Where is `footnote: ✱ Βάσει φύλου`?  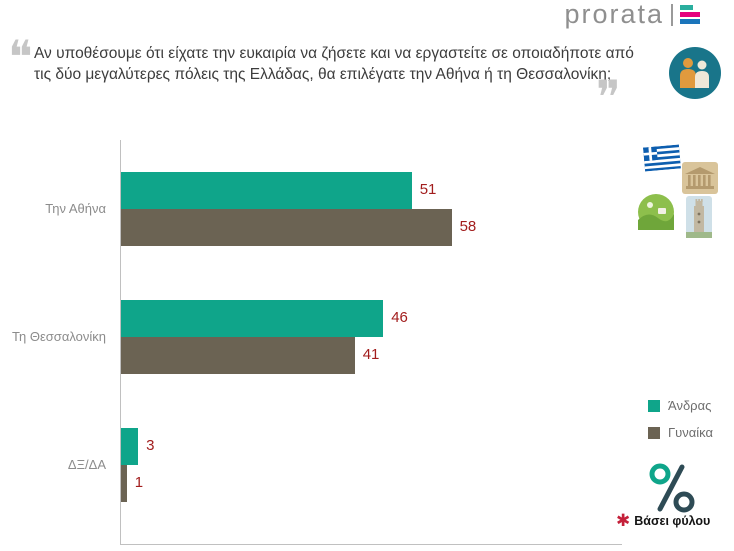 footnote: ✱ Βάσει φύλου is located at coordinates (663, 520).